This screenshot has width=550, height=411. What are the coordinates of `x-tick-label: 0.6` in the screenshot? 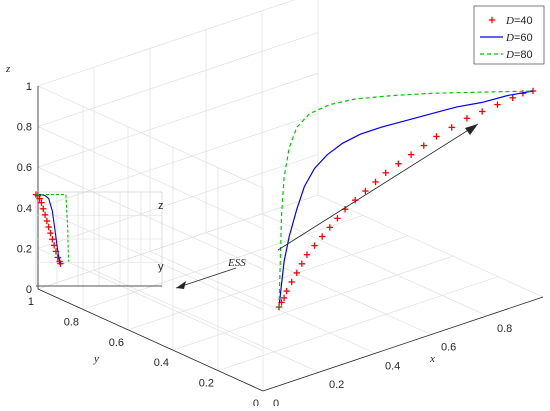 It's located at (448, 348).